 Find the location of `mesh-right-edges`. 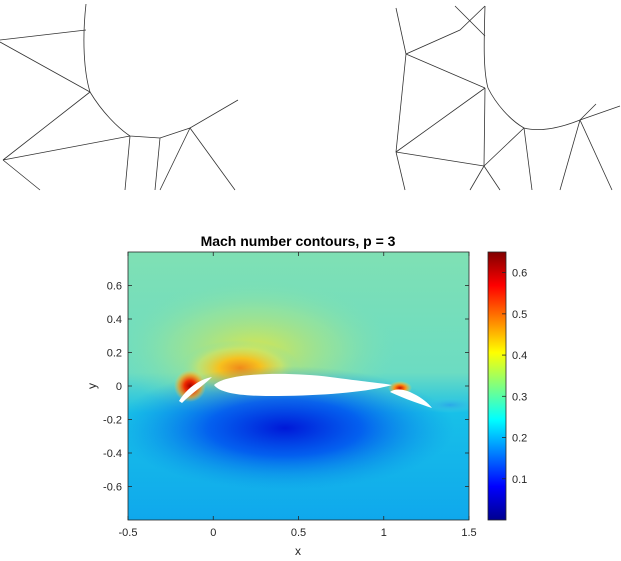

mesh-right-edges is located at coordinates (504, 98).